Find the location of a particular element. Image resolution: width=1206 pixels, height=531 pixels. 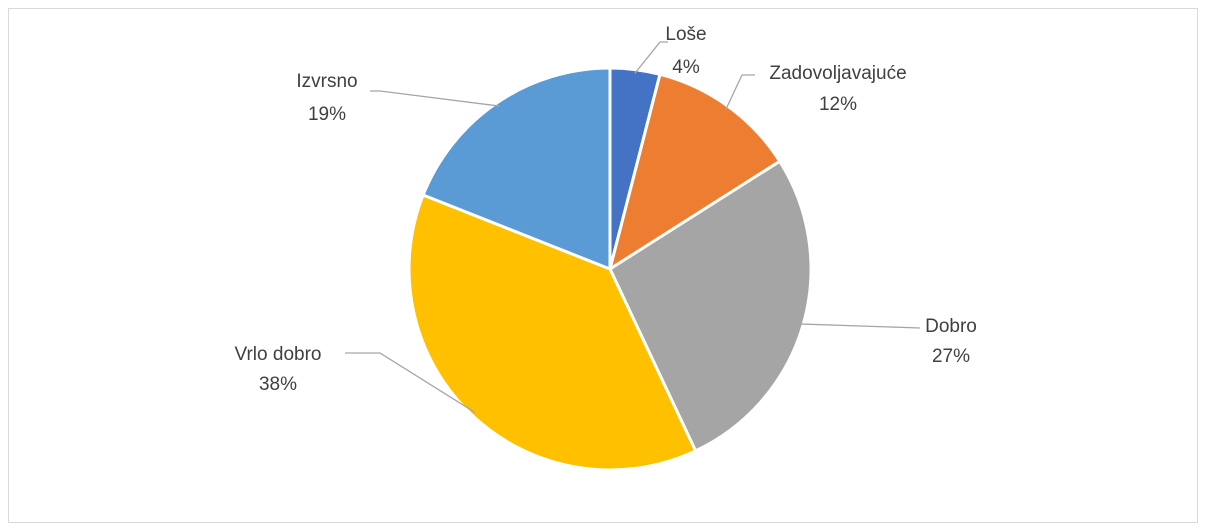

slice-label: Izvrsno is located at coordinates (326, 81).